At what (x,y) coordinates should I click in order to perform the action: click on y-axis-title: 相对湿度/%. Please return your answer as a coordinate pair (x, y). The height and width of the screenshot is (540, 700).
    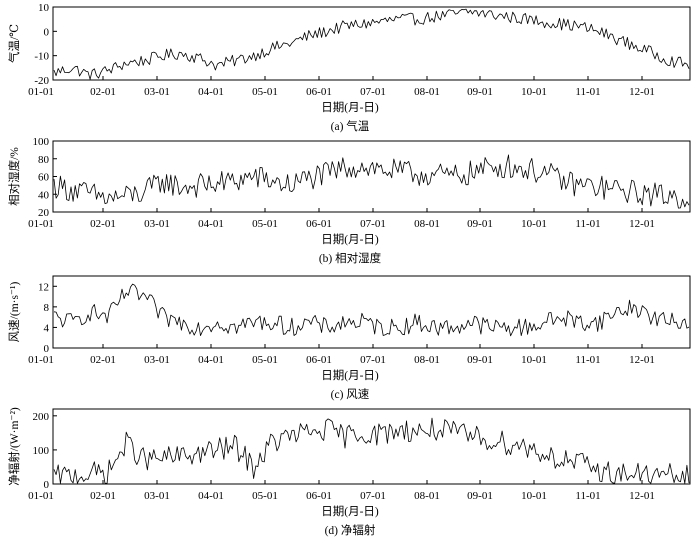
    Looking at the image, I should click on (14, 176).